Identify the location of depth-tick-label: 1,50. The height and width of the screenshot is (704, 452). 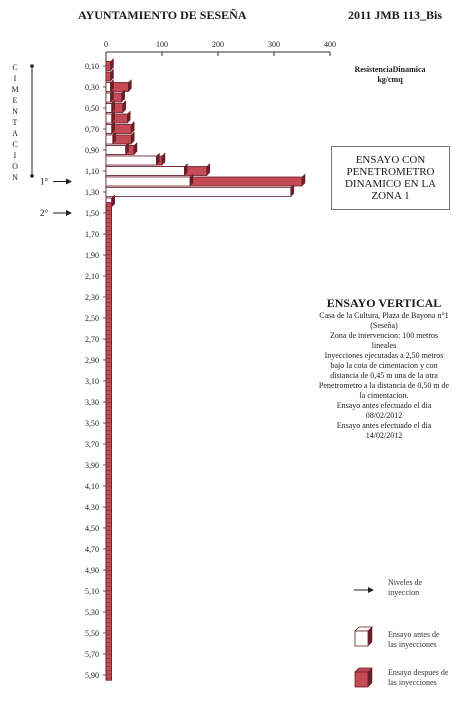
(92, 213).